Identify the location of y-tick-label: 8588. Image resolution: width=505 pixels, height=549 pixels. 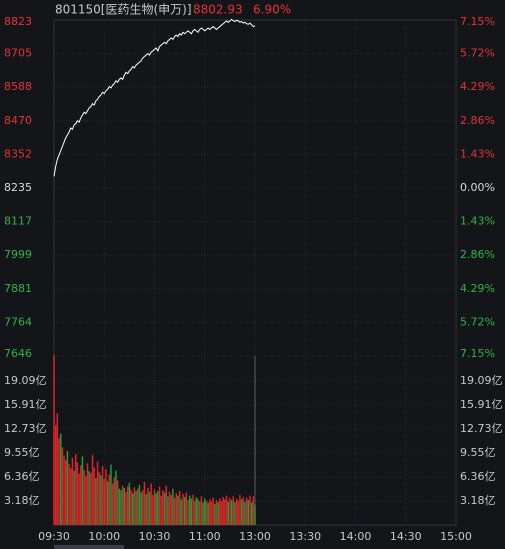
(18, 86).